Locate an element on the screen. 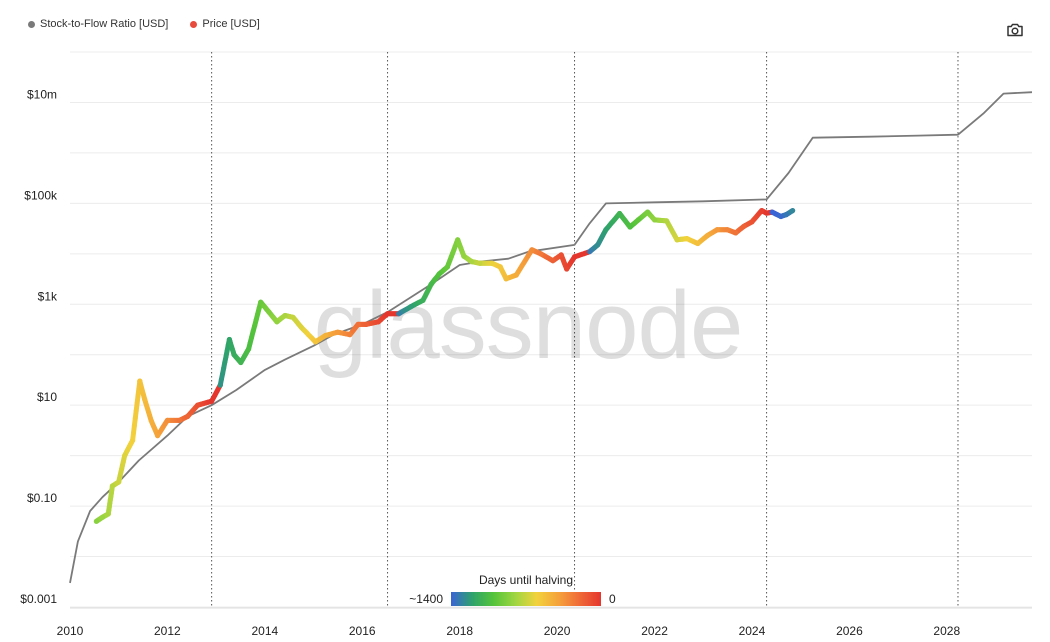 The height and width of the screenshot is (642, 1050). x-tick-label: 2024 is located at coordinates (752, 631).